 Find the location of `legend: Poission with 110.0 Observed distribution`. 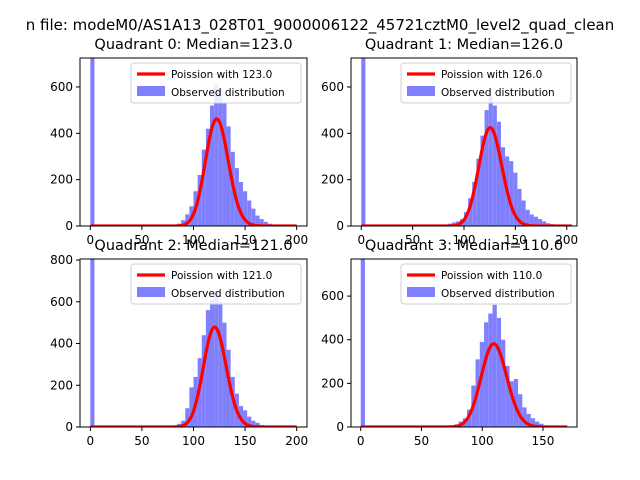

legend: Poission with 110.0 Observed distribution is located at coordinates (486, 284).